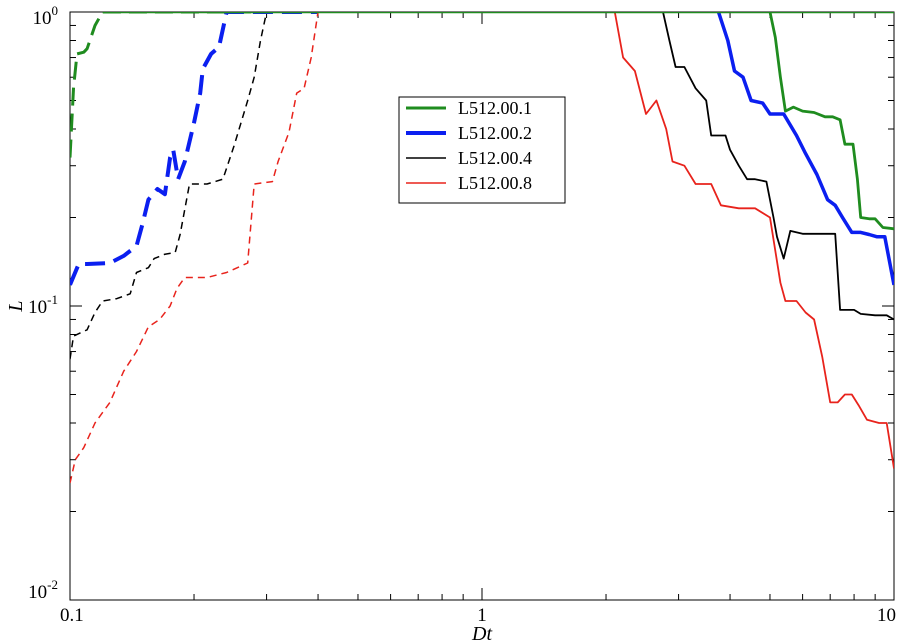 The image size is (910, 643). Describe the element at coordinates (495, 108) in the screenshot. I see `legend-label: L512.00.1` at that location.